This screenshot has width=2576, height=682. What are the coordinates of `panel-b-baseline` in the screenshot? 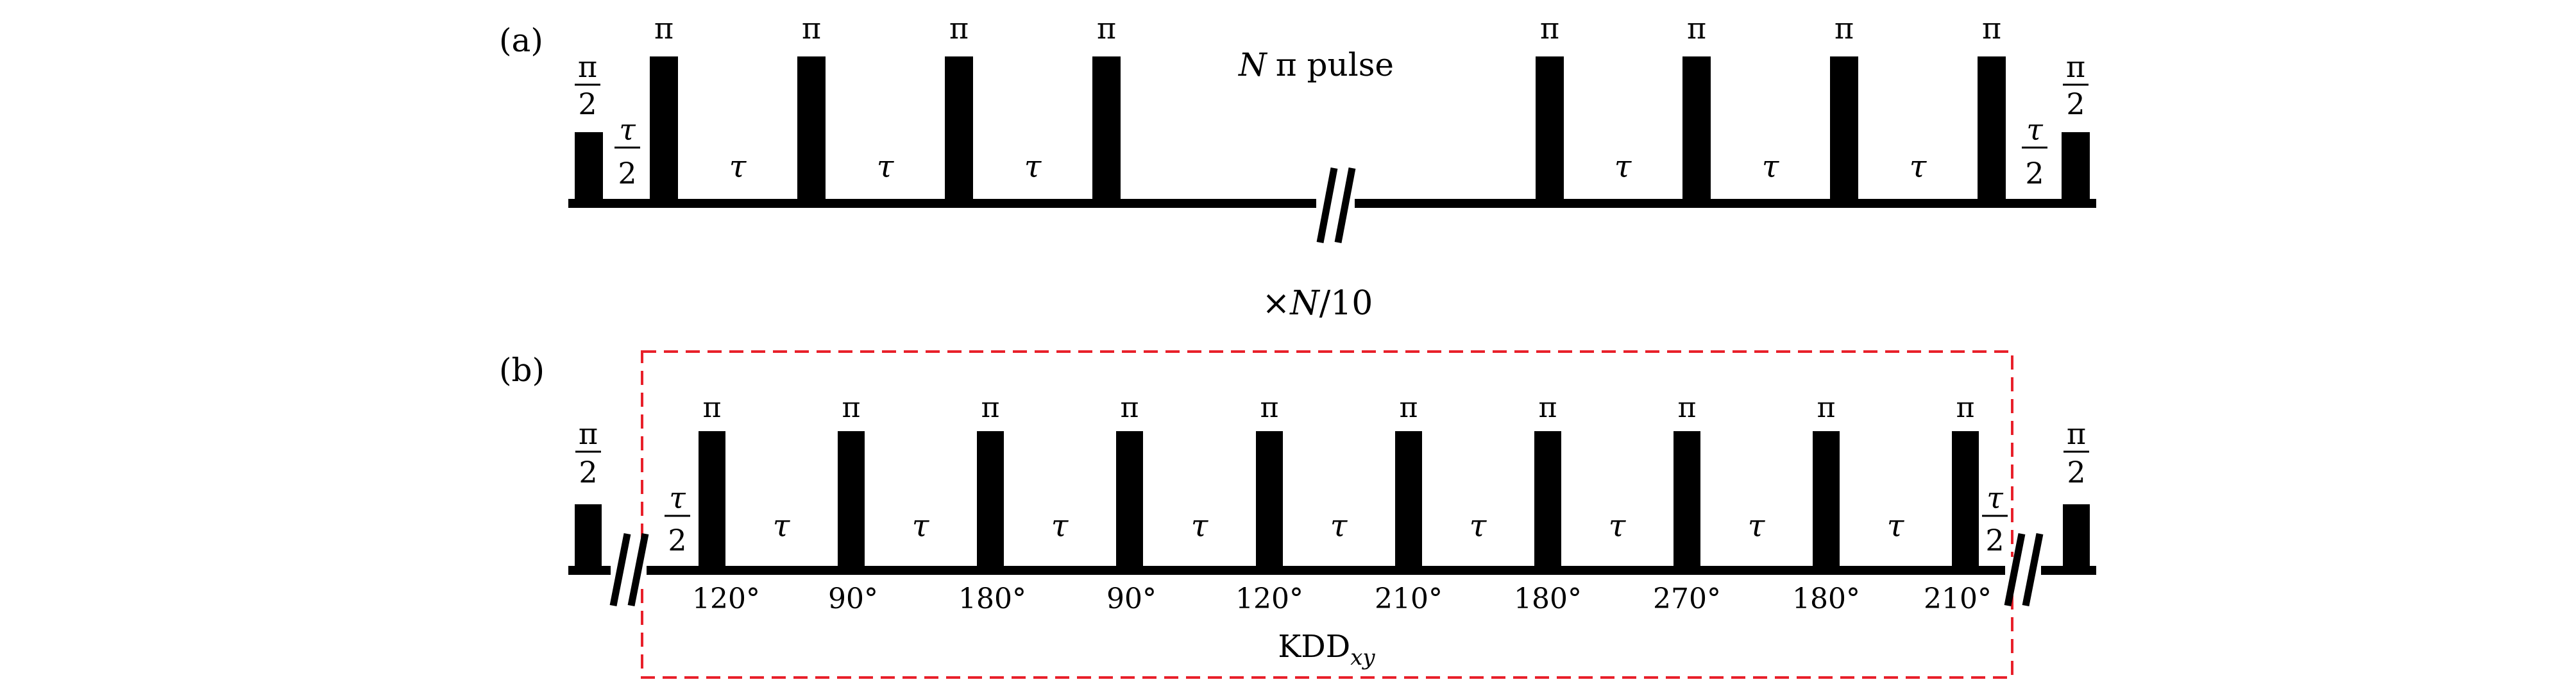 It's located at (1332, 570).